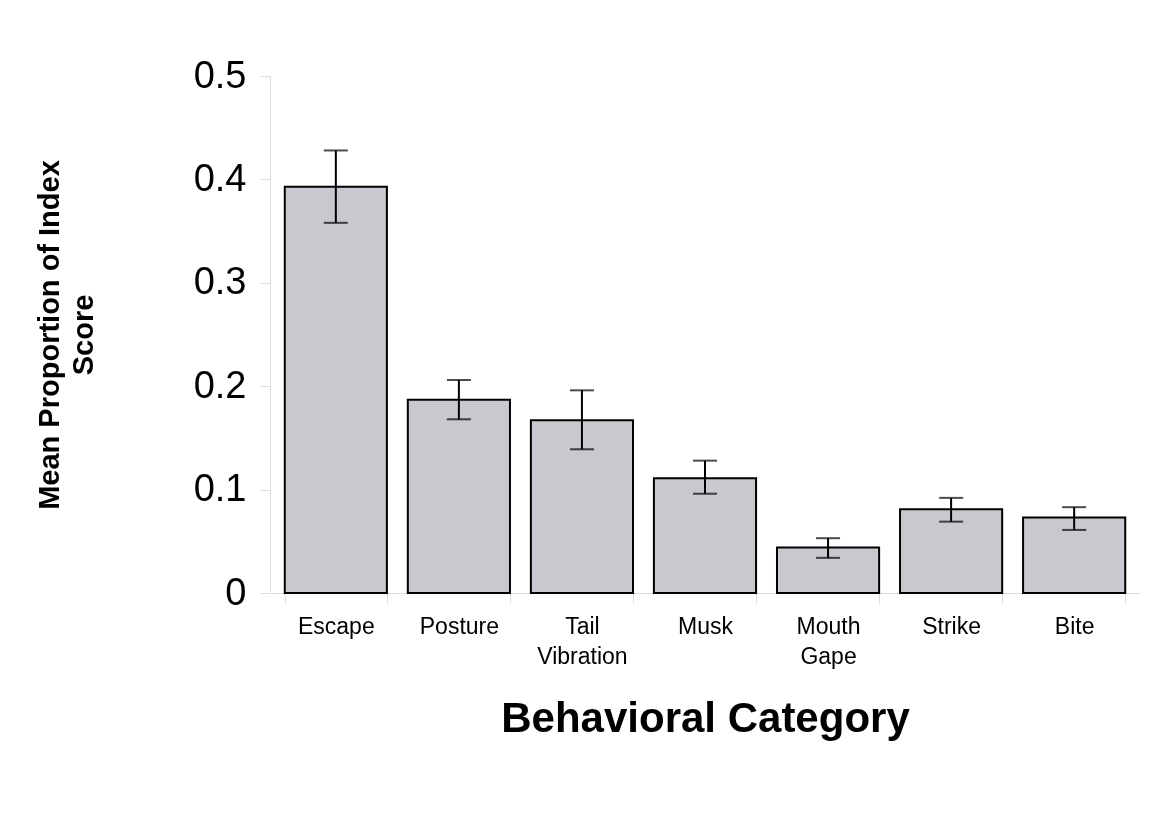  I want to click on x-tick-label: Musk, so click(706, 625).